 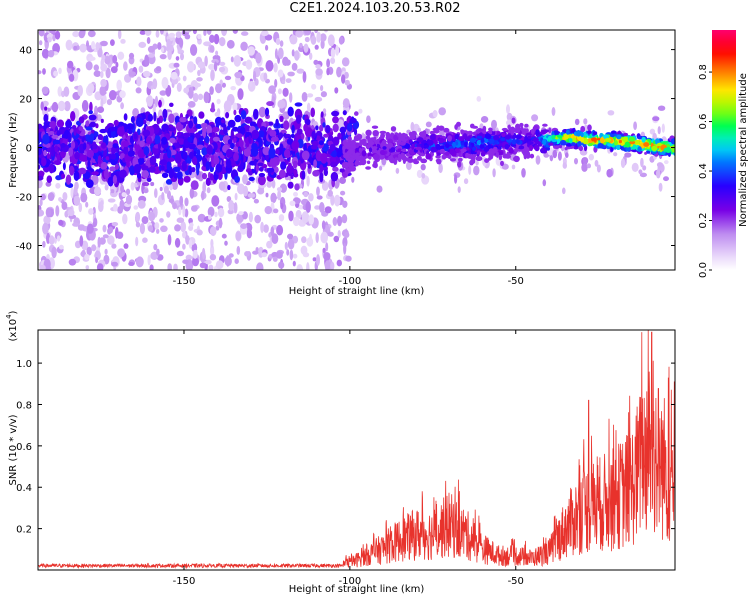 What do you see at coordinates (516, 581) in the screenshot?
I see `x-tick-label: -50` at bounding box center [516, 581].